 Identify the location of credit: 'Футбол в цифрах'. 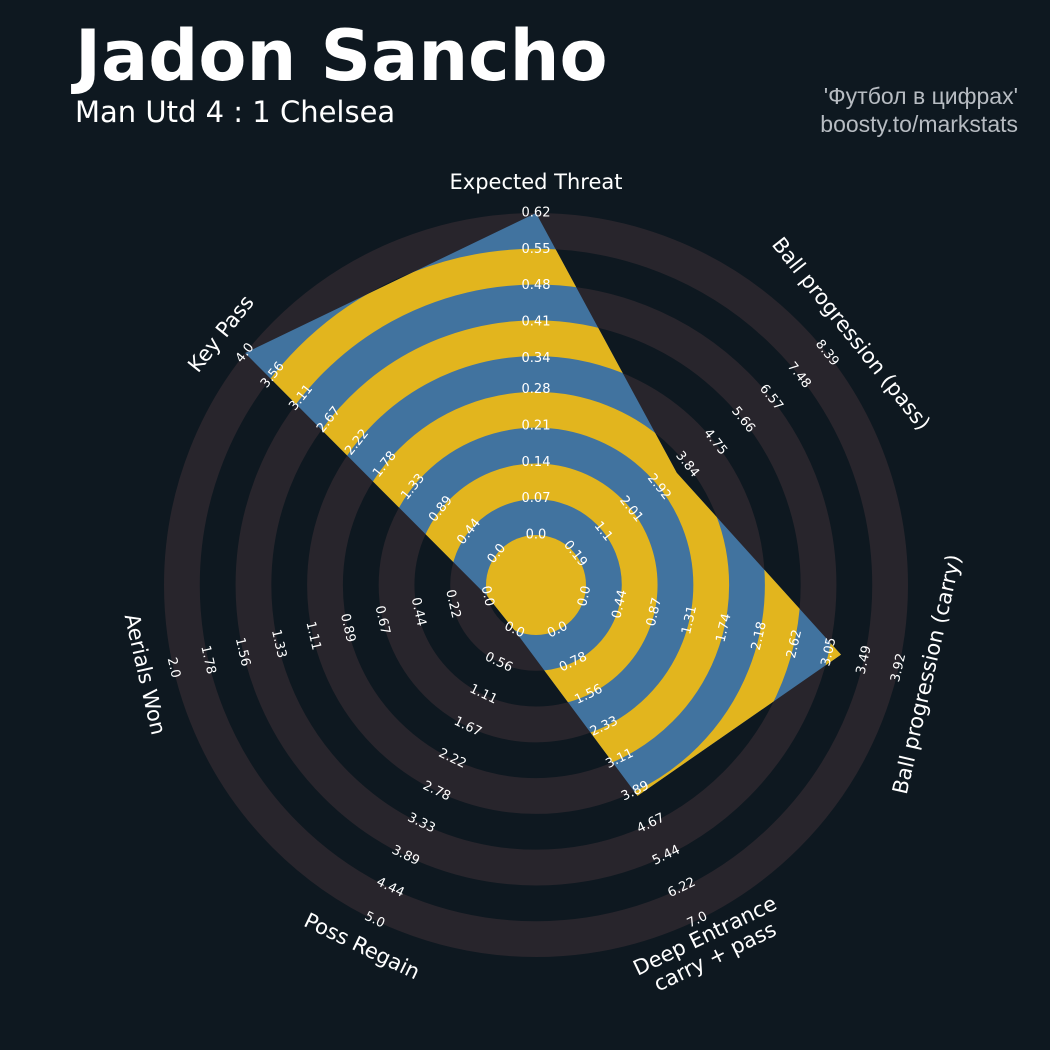
(921, 96).